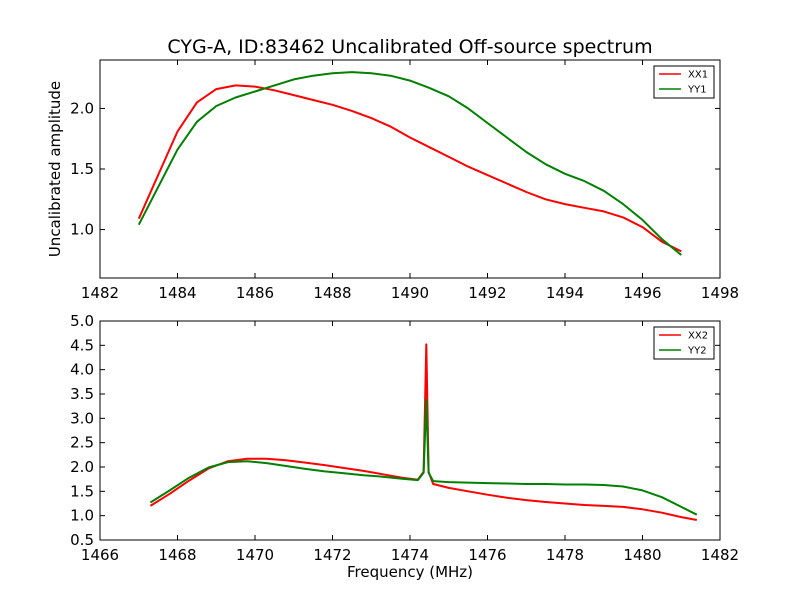  What do you see at coordinates (410, 555) in the screenshot?
I see `x-tick-label: 1474` at bounding box center [410, 555].